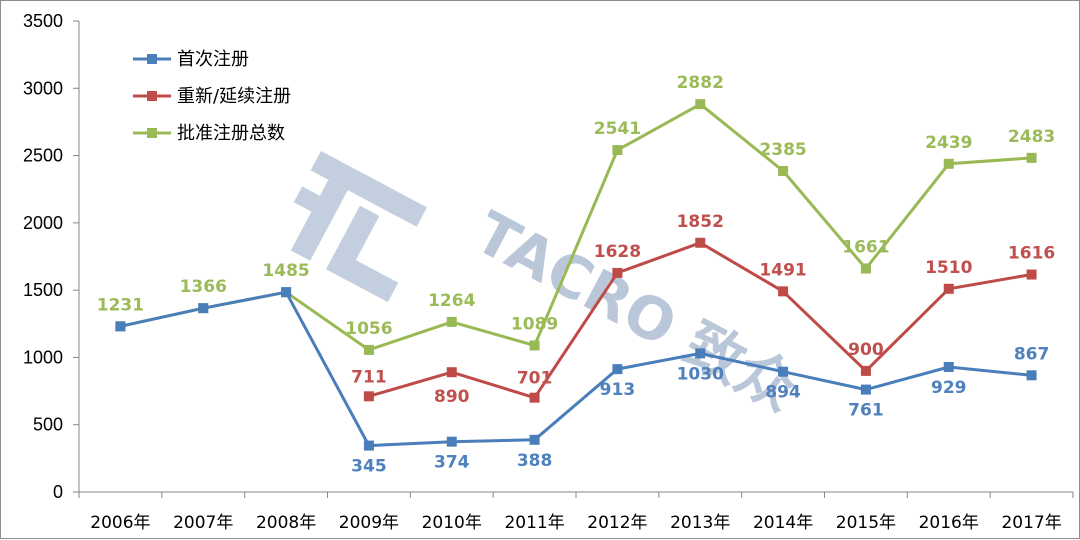  Describe the element at coordinates (1031, 254) in the screenshot. I see `data-label: 1616` at that location.